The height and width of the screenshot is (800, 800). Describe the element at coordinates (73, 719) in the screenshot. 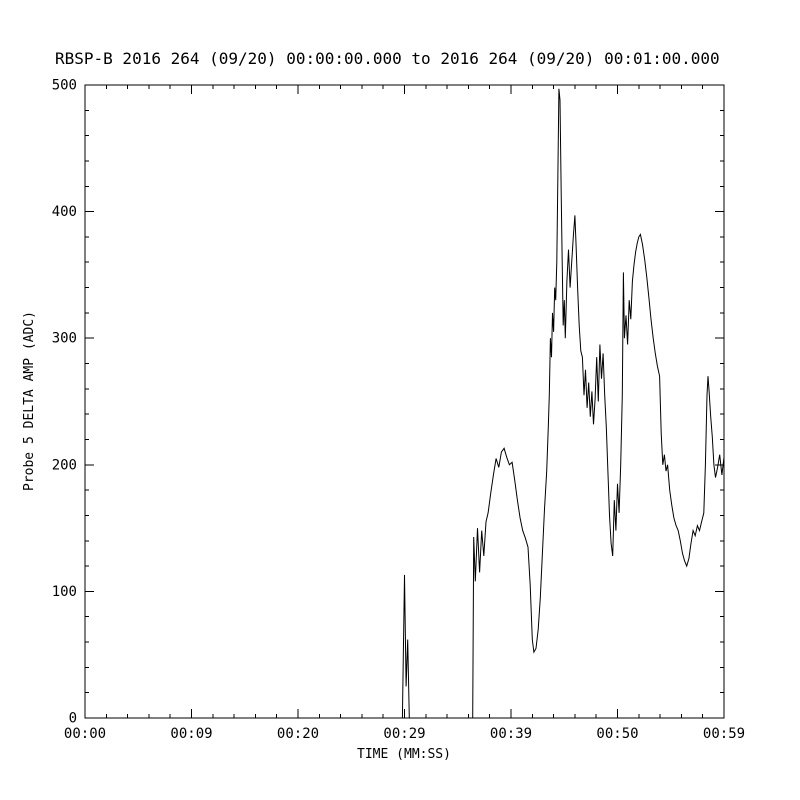

I see `y-tick-label: 0` at that location.